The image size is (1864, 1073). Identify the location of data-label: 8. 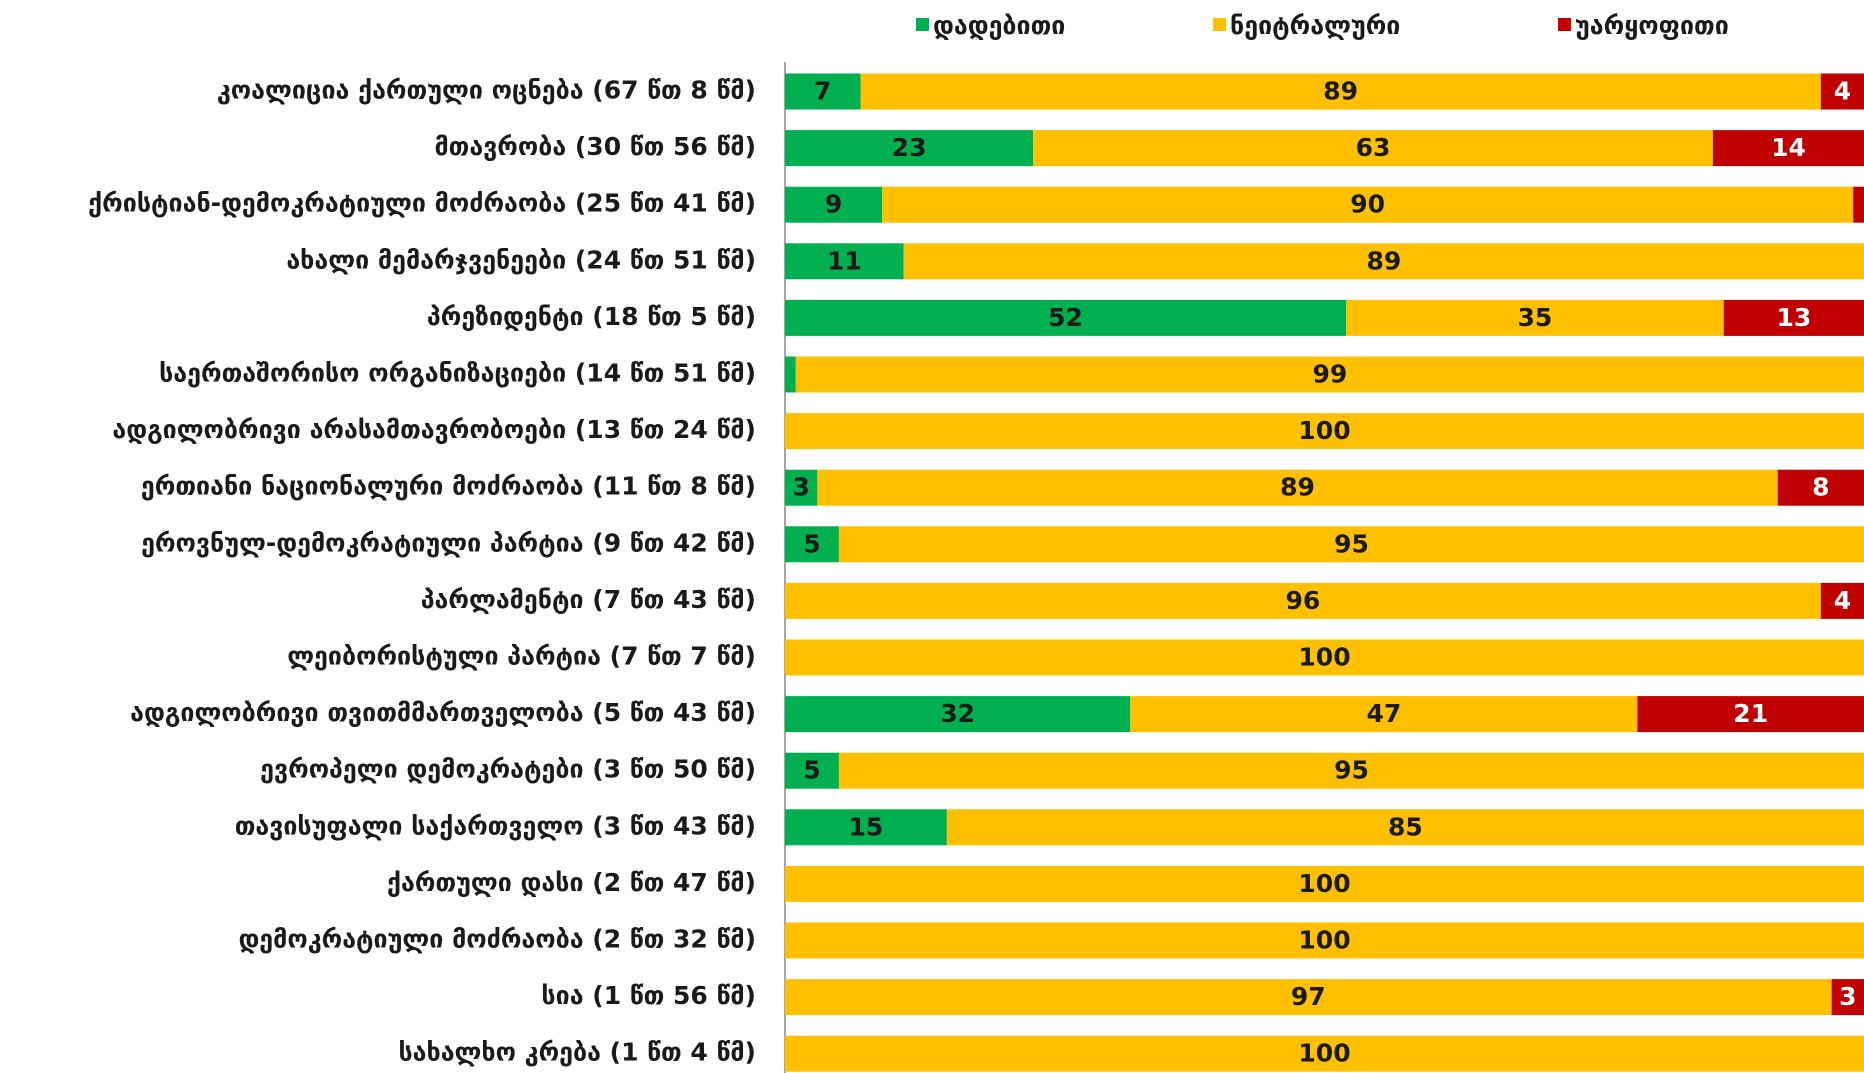
(1820, 487).